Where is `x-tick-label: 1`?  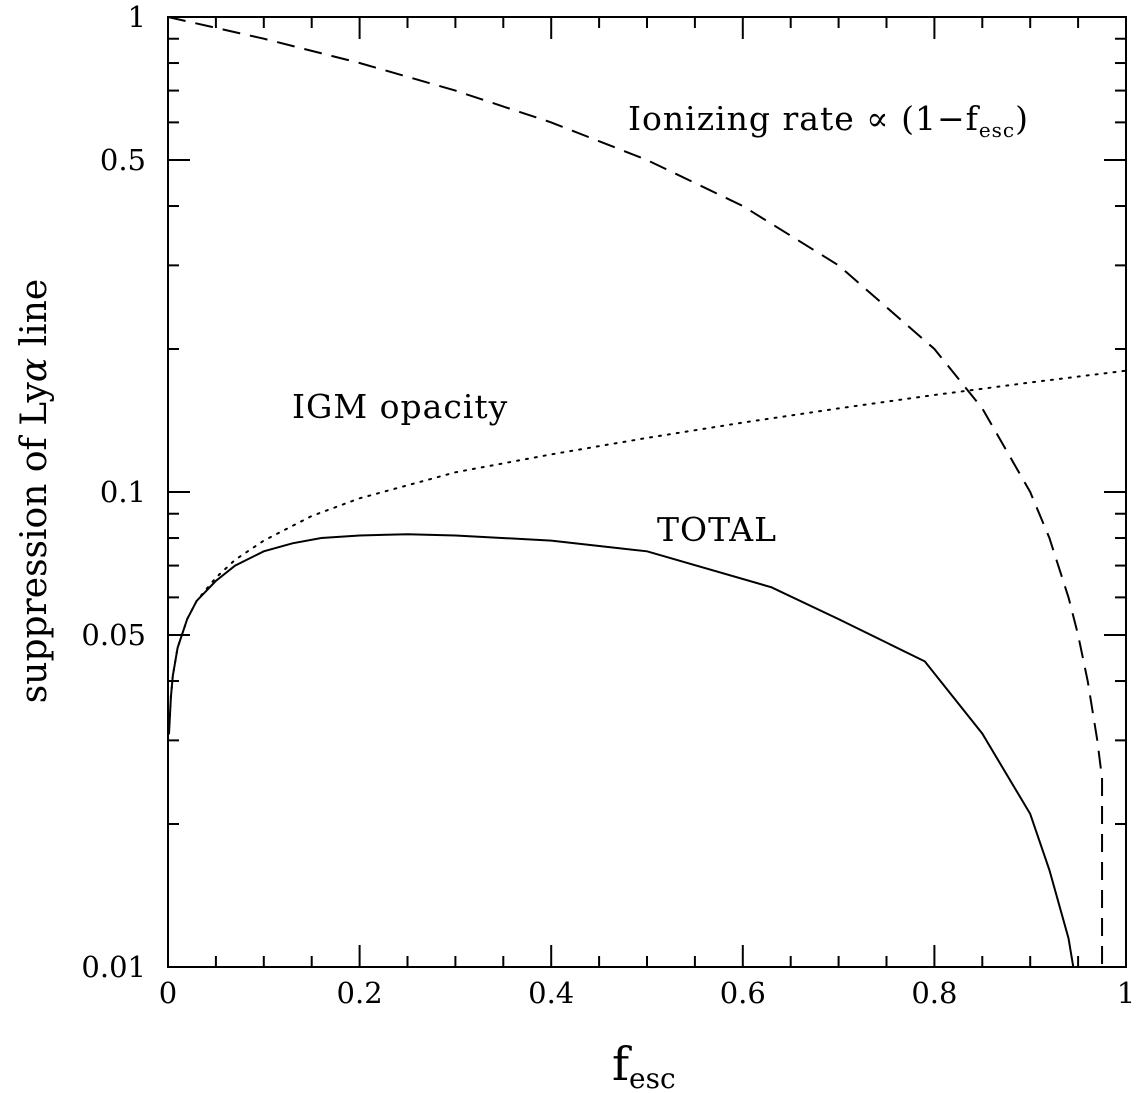
x-tick-label: 1 is located at coordinates (1126, 993).